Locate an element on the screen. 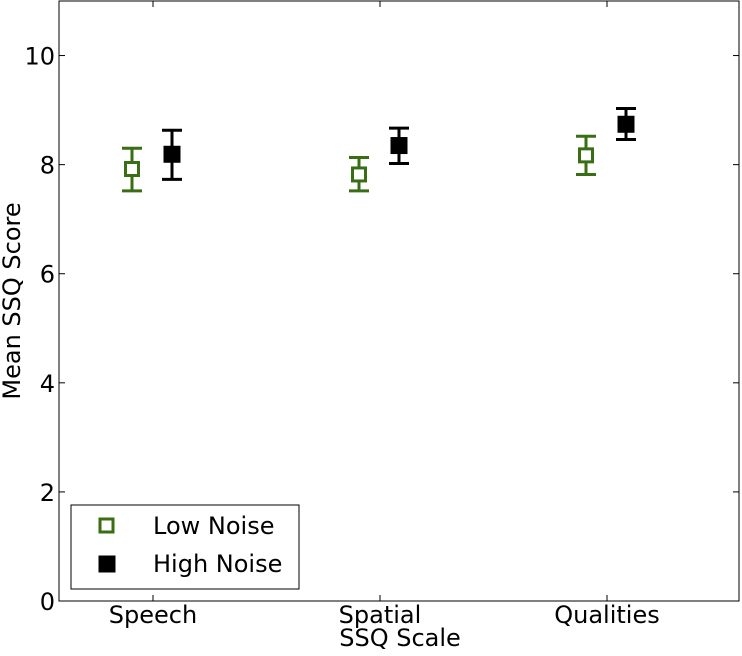  x-tick-label-qualities: Qualities is located at coordinates (607, 615).